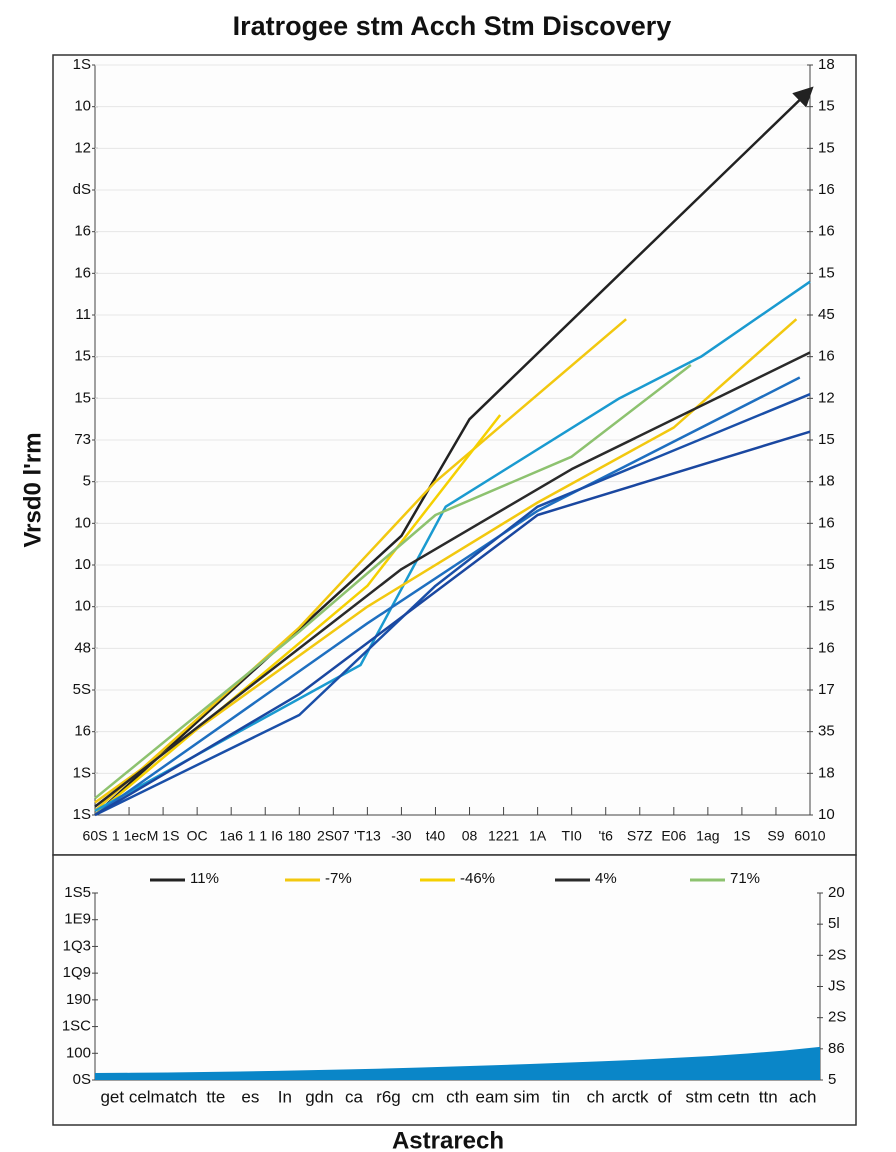 The width and height of the screenshot is (896, 1152). Describe the element at coordinates (826, 689) in the screenshot. I see `y2-tick-label: 17` at that location.